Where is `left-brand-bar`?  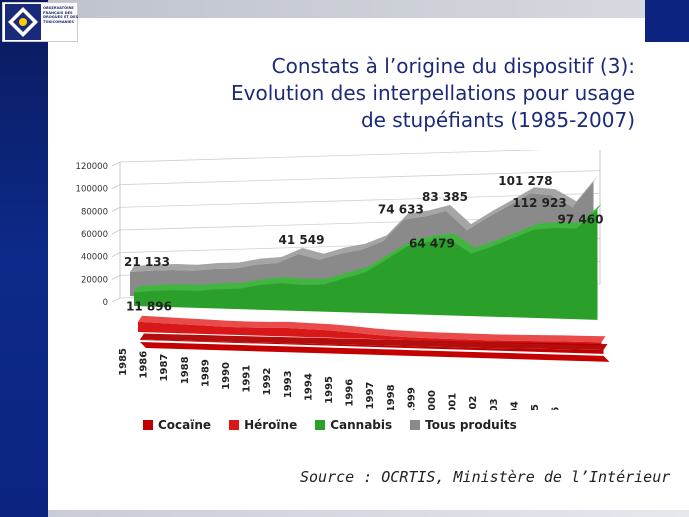 left-brand-bar is located at coordinates (24, 258).